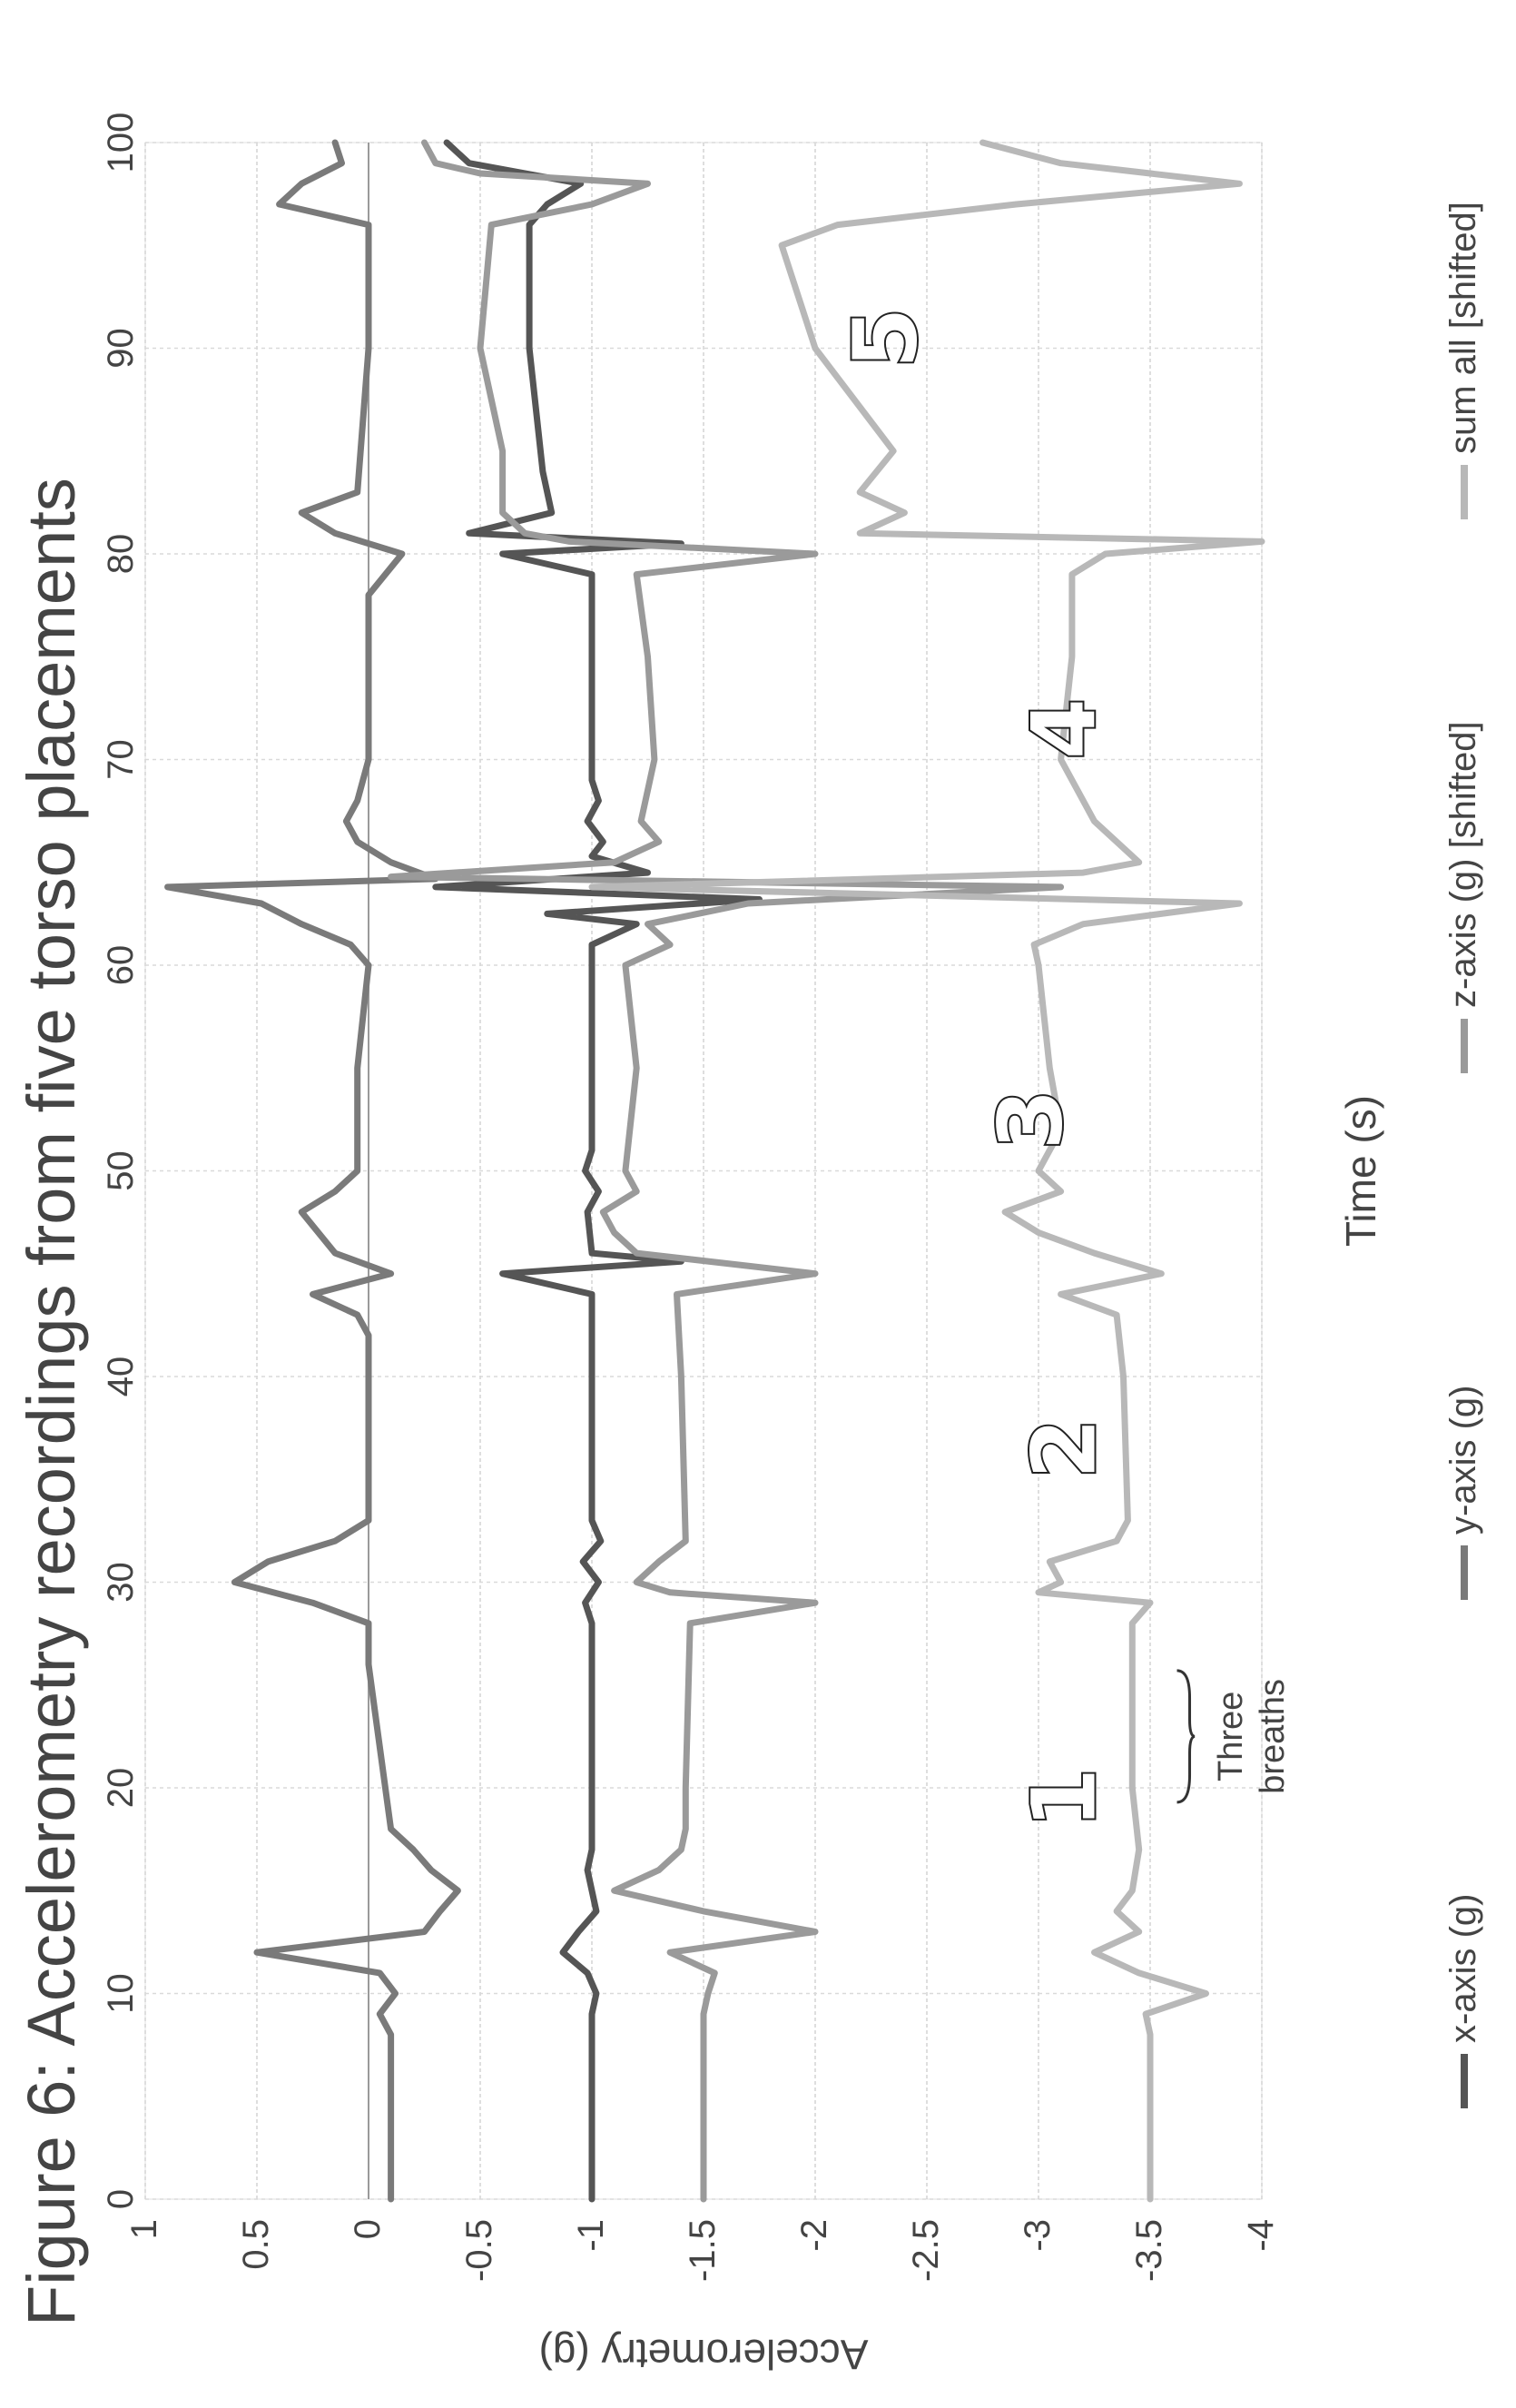  I want to click on x-tick-label: 60, so click(121, 965).